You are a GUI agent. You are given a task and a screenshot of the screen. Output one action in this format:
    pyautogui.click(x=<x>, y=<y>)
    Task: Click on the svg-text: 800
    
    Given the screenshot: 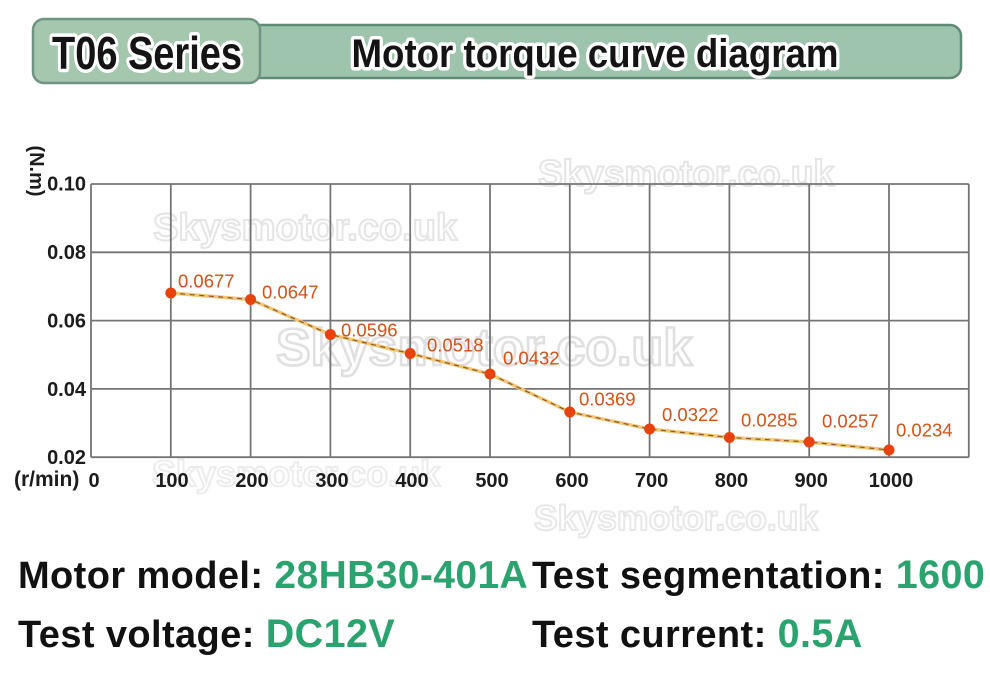 What is the action you would take?
    pyautogui.click(x=731, y=481)
    